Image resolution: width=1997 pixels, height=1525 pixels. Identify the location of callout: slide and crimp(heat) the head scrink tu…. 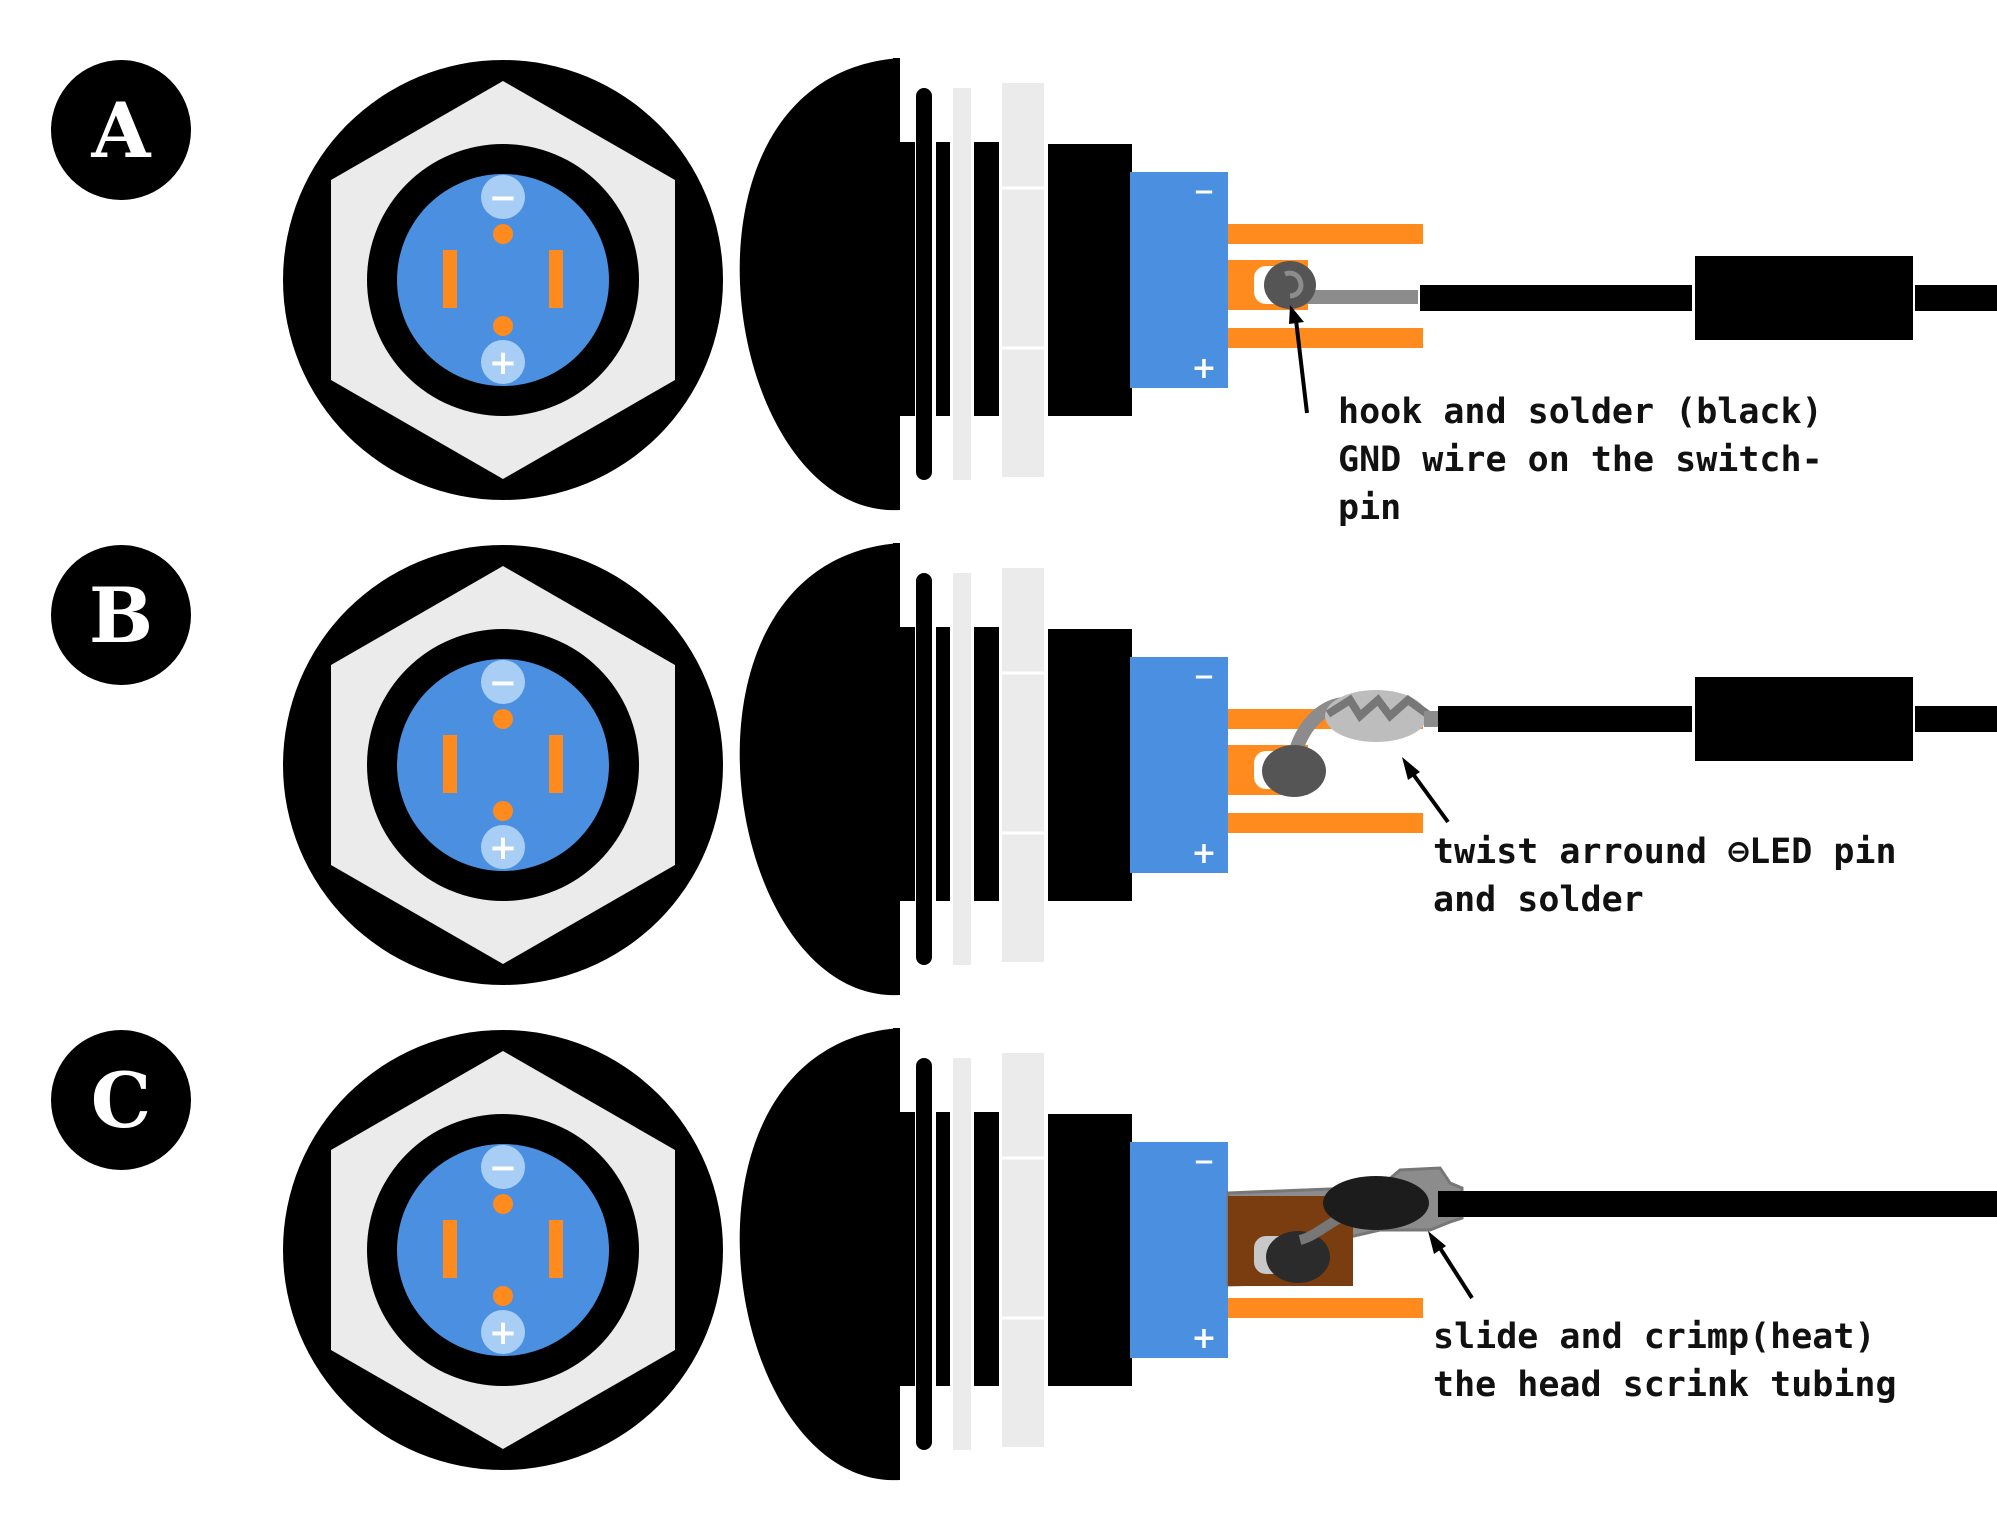
(1662, 1318).